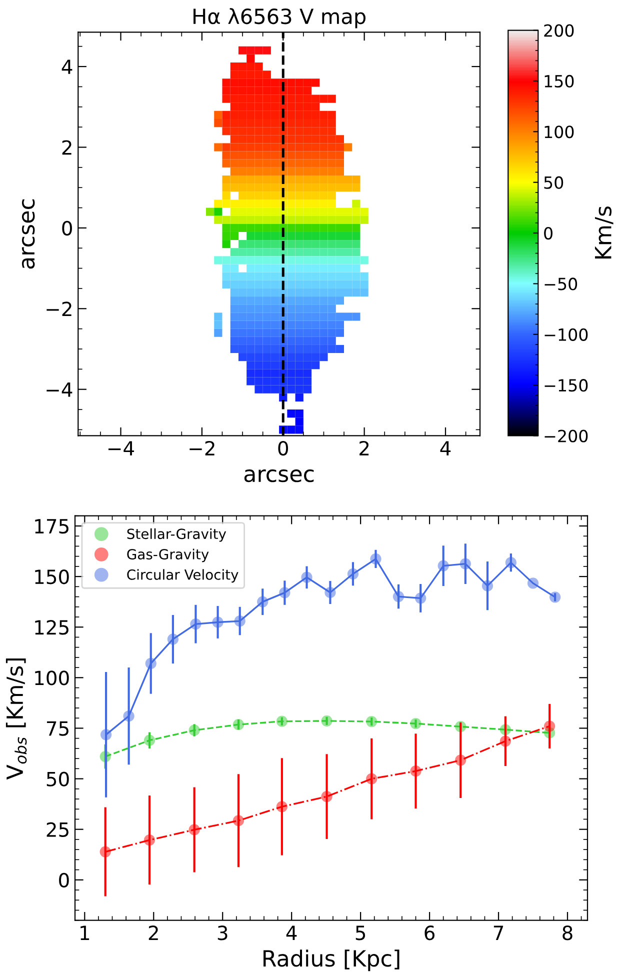 The image size is (625, 977). Describe the element at coordinates (566, 334) in the screenshot. I see `color-bar-label: −100` at that location.